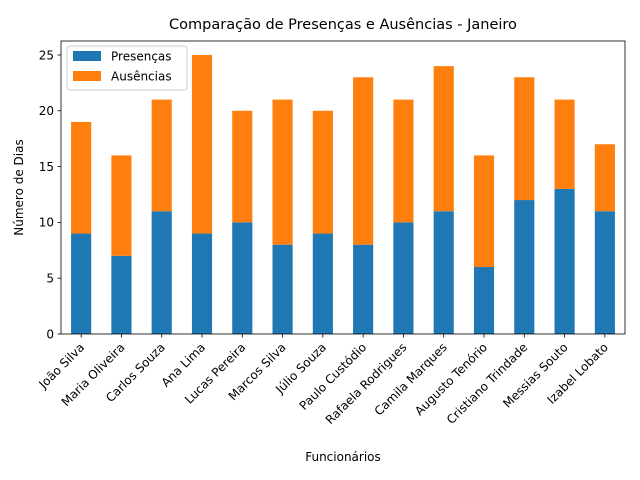 This screenshot has width=640, height=480. Describe the element at coordinates (50, 334) in the screenshot. I see `y-tick-label: 0` at that location.